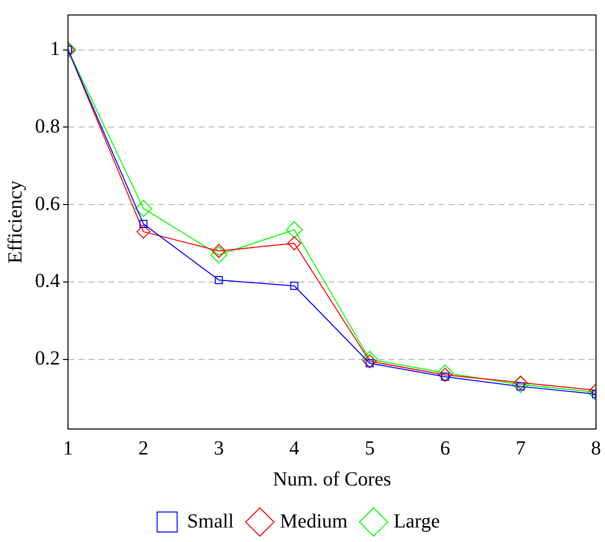  What do you see at coordinates (55, 49) in the screenshot?
I see `y-tick-label: 1` at bounding box center [55, 49].